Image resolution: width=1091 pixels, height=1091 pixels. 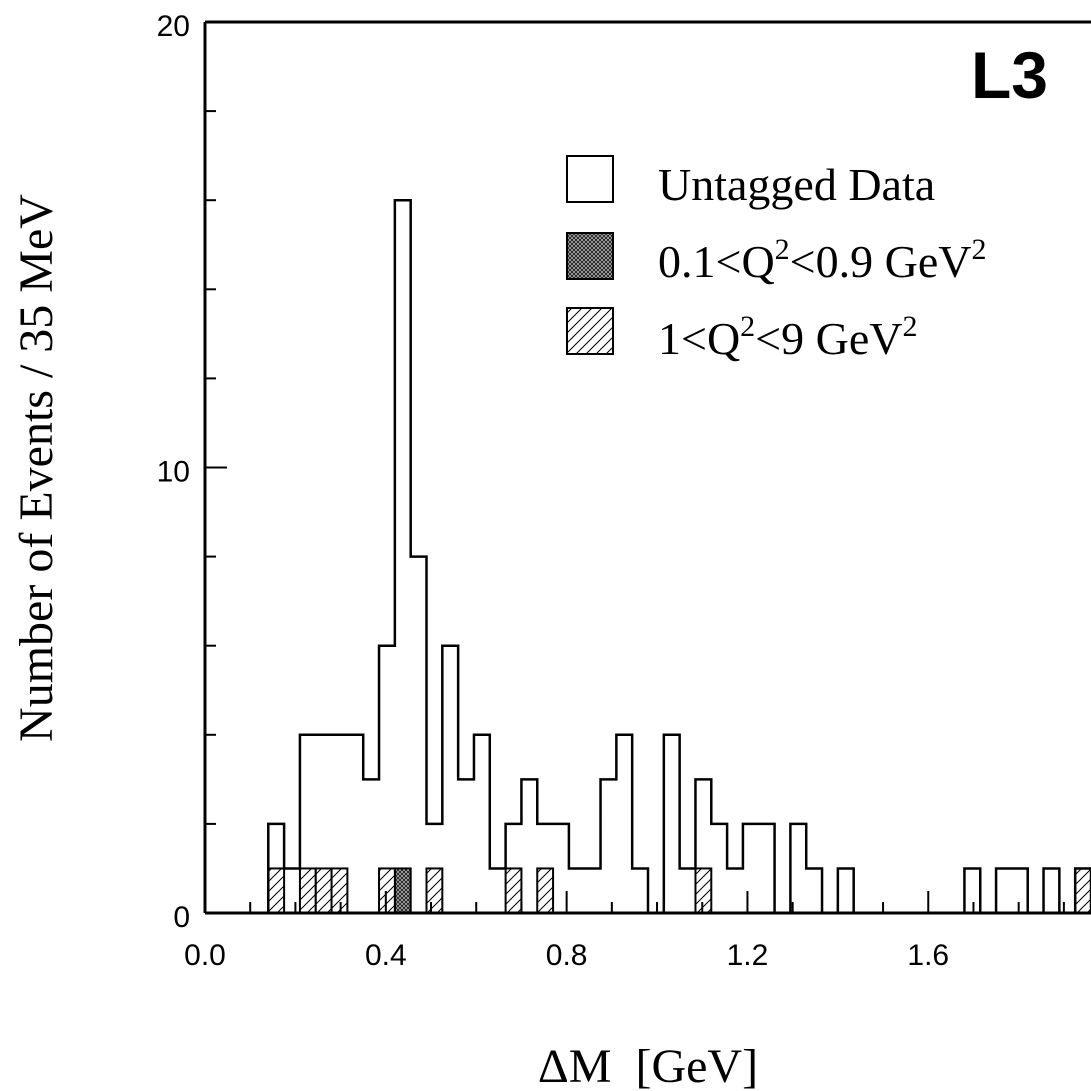 What do you see at coordinates (699, 338) in the screenshot?
I see `legend-high-q2-main: 1<Q` at bounding box center [699, 338].